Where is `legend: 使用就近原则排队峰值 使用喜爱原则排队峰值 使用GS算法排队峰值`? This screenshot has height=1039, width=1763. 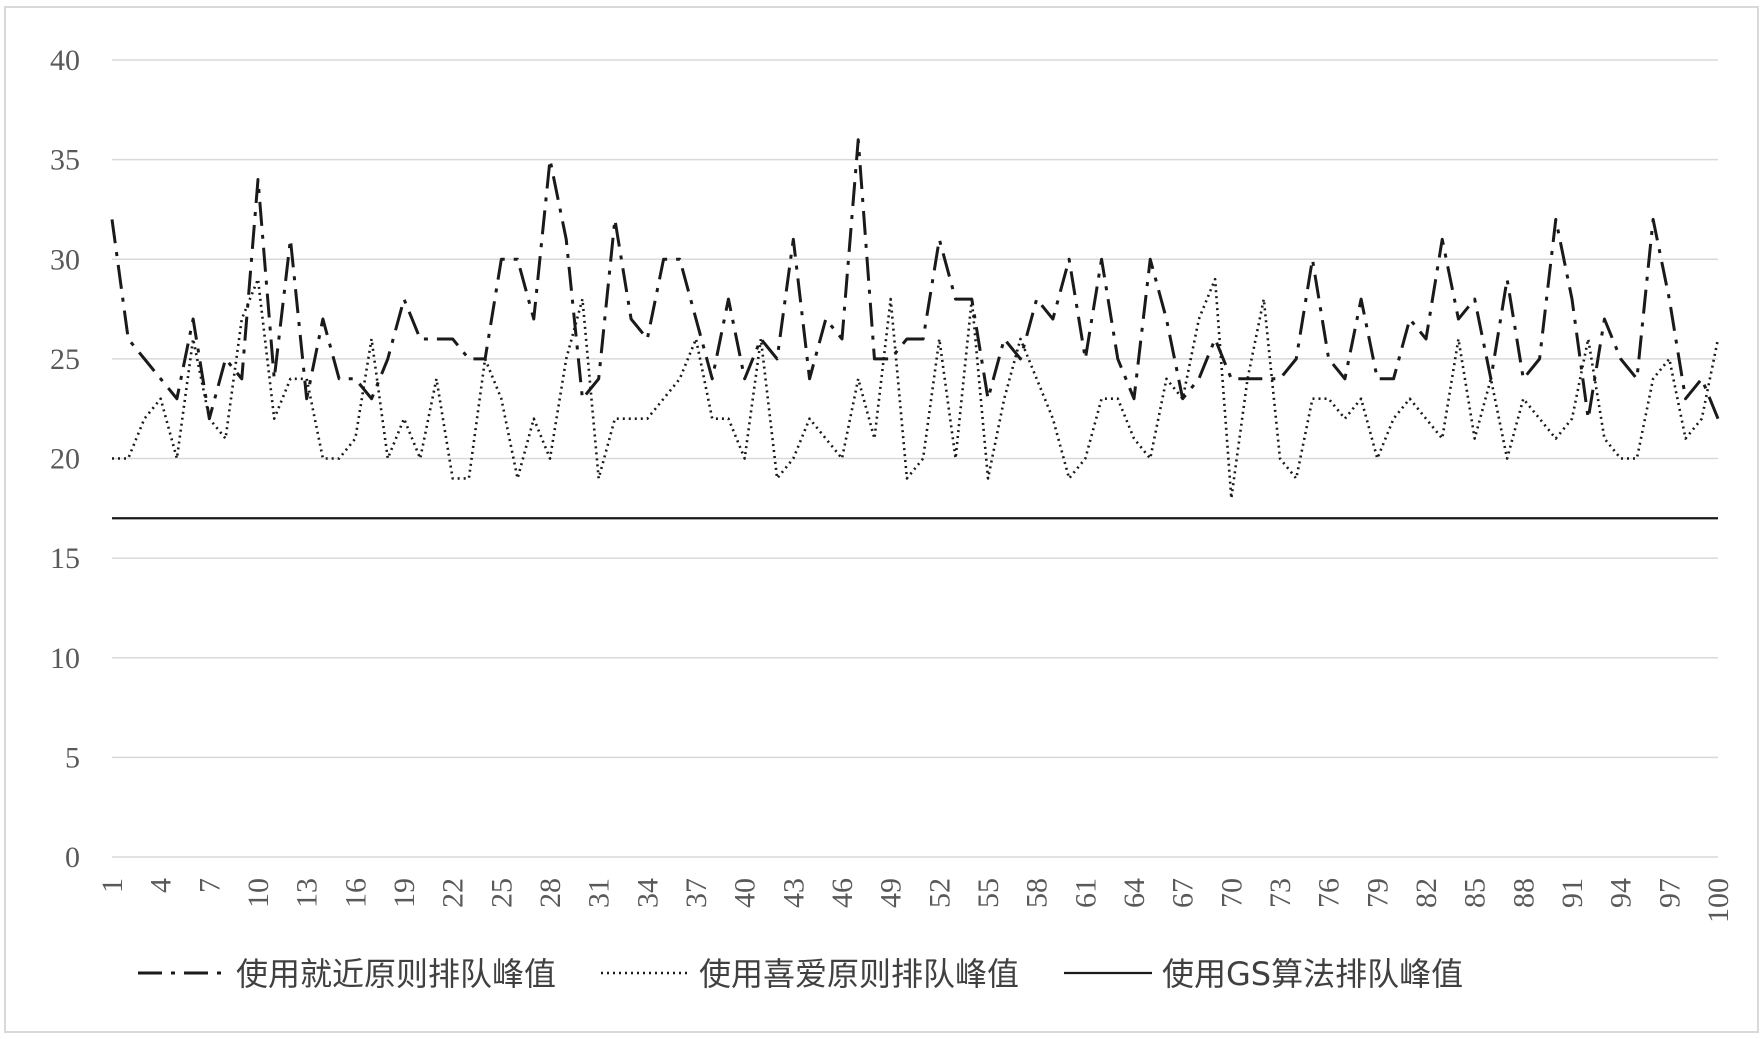
legend: 使用就近原则排队峰值 使用喜爱原则排队峰值 使用GS算法排队峰值 is located at coordinates (800, 974).